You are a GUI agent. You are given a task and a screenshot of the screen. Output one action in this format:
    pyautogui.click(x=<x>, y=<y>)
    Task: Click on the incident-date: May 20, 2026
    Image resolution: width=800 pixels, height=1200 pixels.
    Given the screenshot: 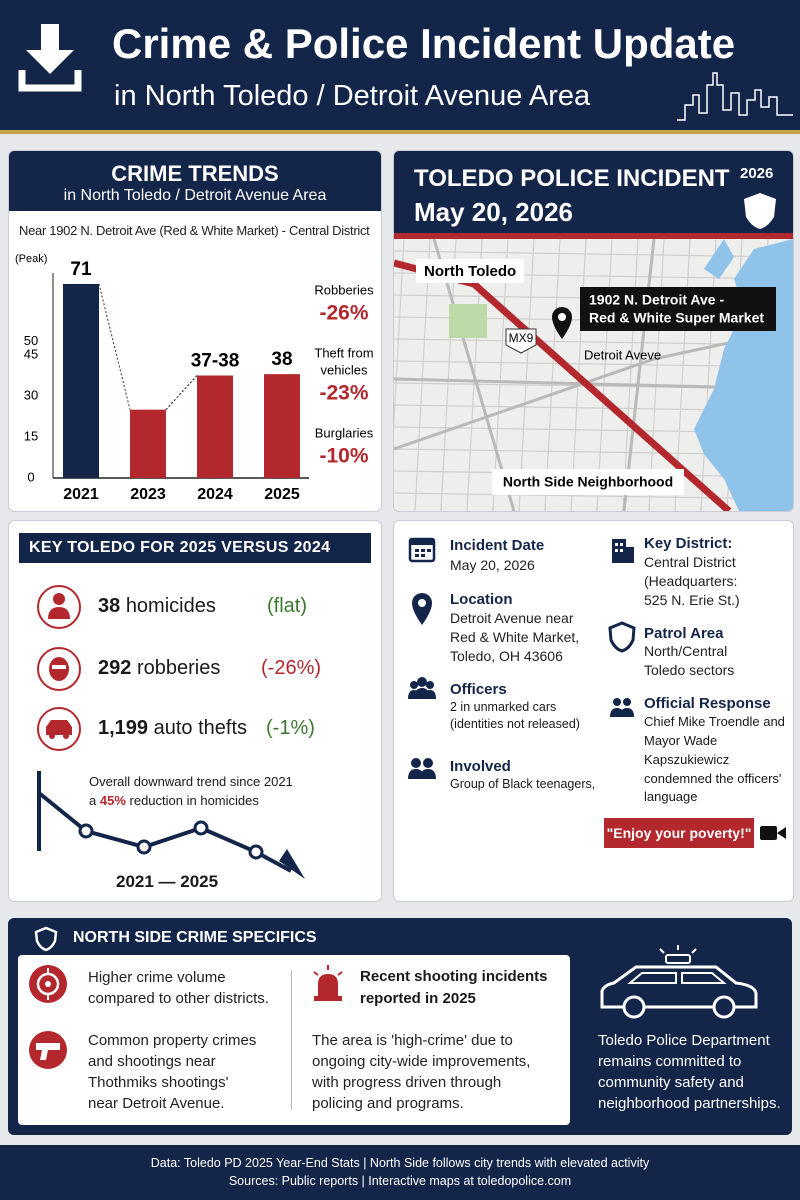 What is the action you would take?
    pyautogui.click(x=494, y=212)
    